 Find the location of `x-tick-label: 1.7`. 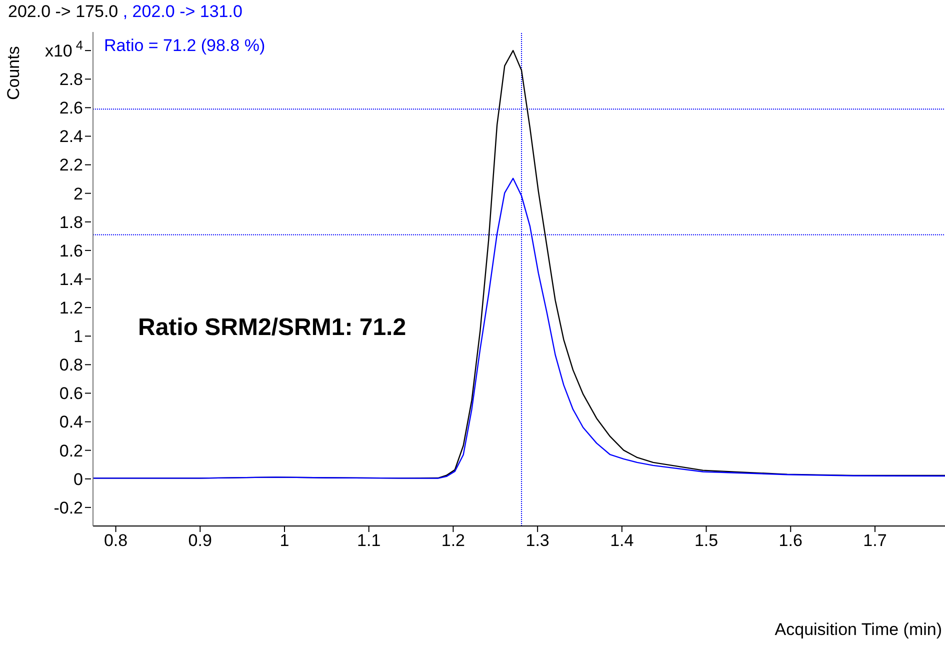

x-tick-label: 1.7 is located at coordinates (875, 540).